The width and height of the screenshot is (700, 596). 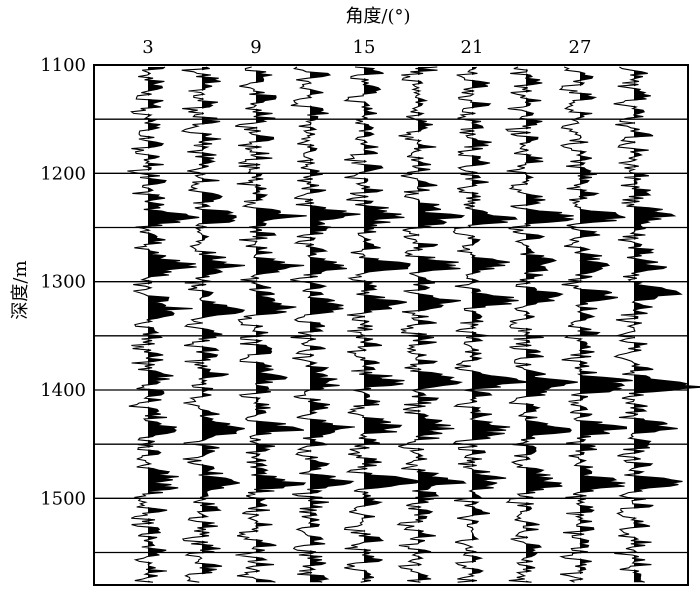 I want to click on x-axis-title: 角度/(°), so click(x=377, y=16).